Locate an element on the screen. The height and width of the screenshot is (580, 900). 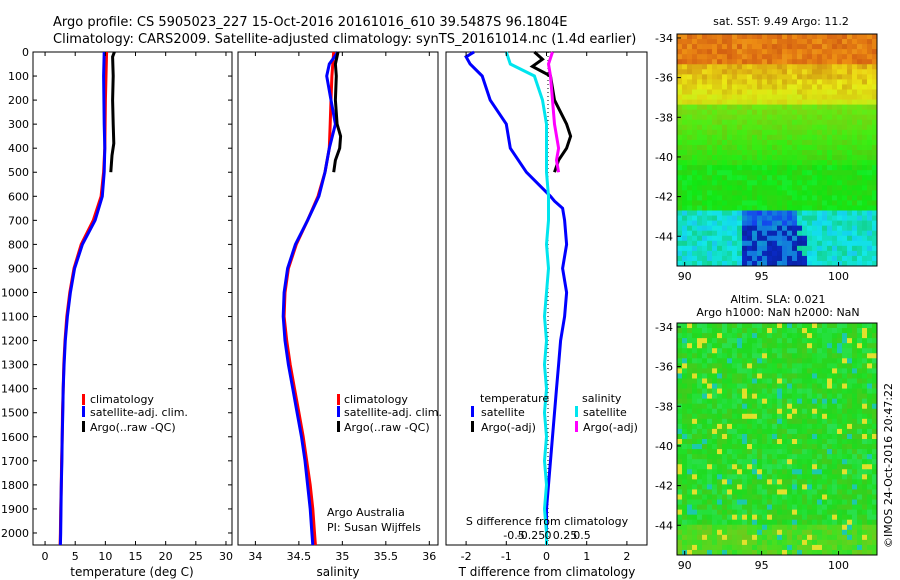
legend-label-s-argo: Argo(-adj) is located at coordinates (610, 427).